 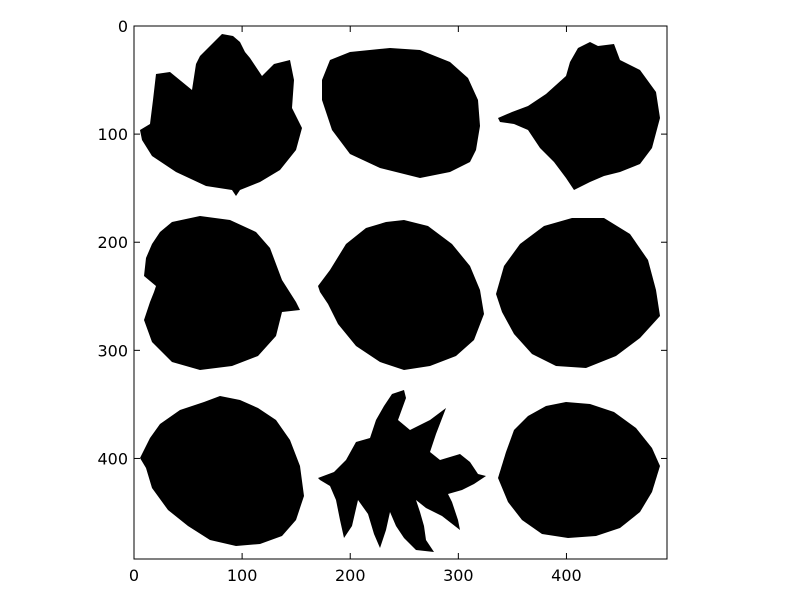 What do you see at coordinates (242, 575) in the screenshot?
I see `x-tick-label: 100` at bounding box center [242, 575].